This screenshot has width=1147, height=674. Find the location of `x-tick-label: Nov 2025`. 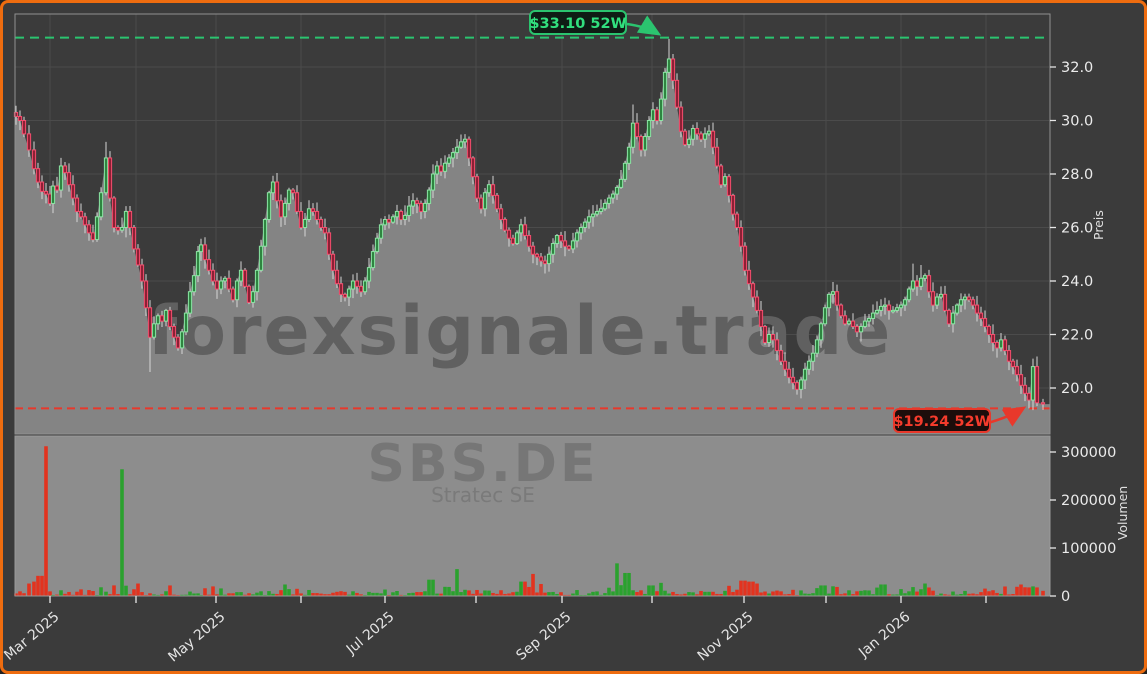

x-tick-label: Nov 2025 is located at coordinates (726, 637).